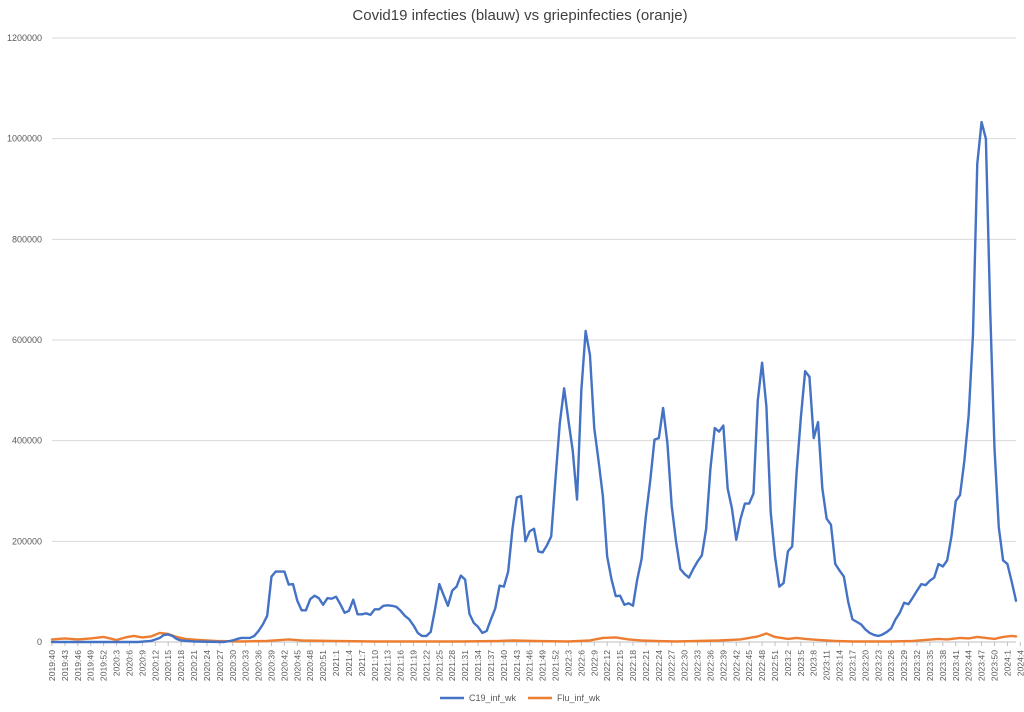  What do you see at coordinates (698, 665) in the screenshot?
I see `x-tick-label: 2022:33` at bounding box center [698, 665].